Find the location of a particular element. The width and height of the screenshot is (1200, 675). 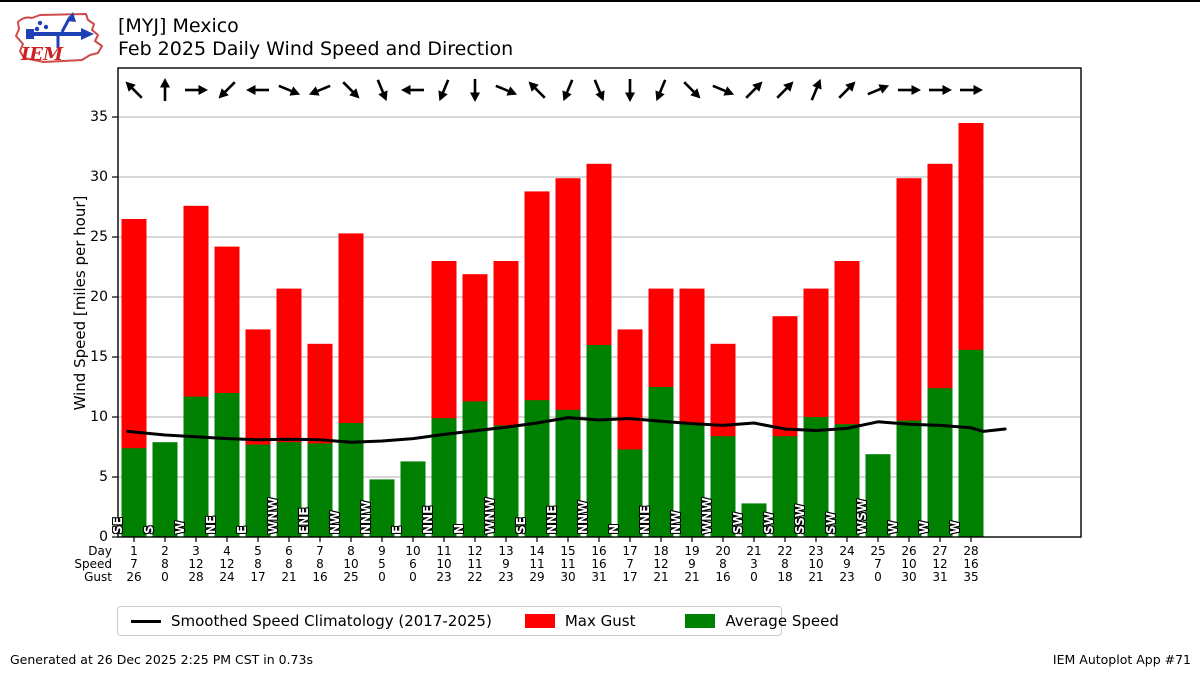

y-axis-label: Wind Speed [miles per hour] is located at coordinates (80, 303).